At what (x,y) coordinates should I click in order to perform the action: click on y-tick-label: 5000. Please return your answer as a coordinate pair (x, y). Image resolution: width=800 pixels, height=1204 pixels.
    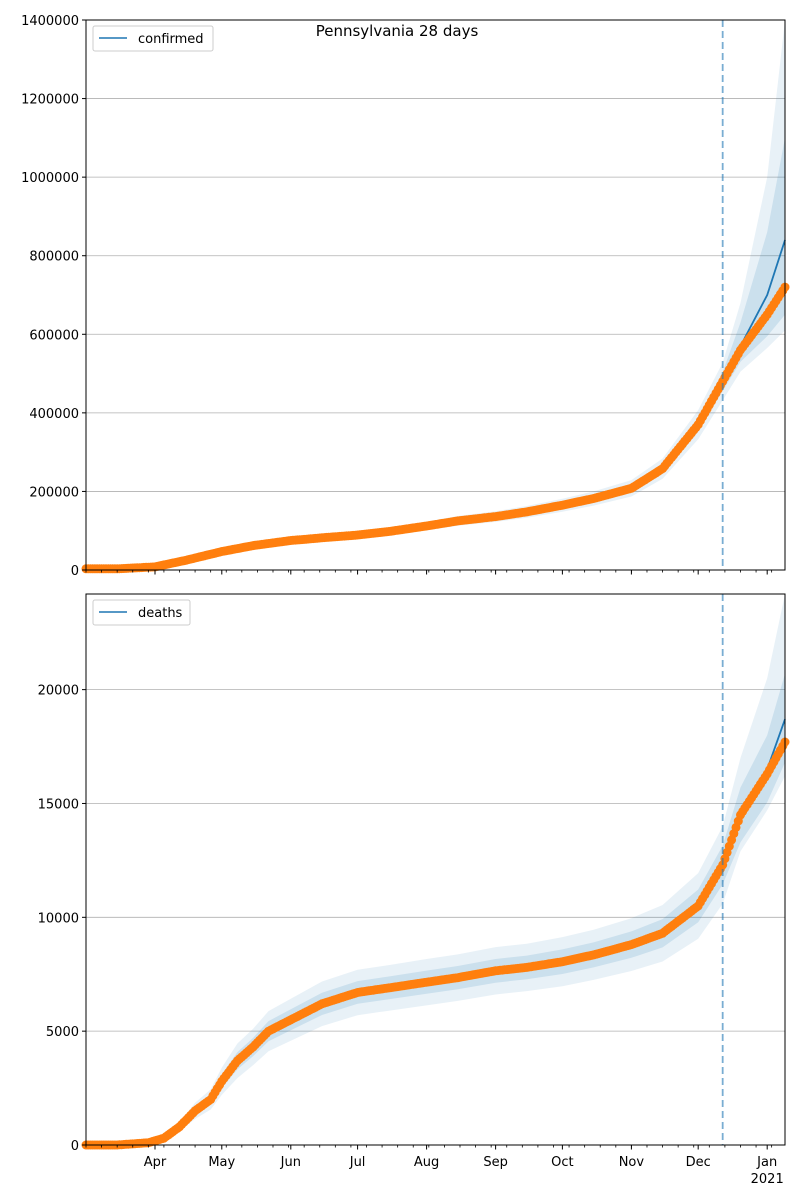
    Looking at the image, I should click on (62, 1032).